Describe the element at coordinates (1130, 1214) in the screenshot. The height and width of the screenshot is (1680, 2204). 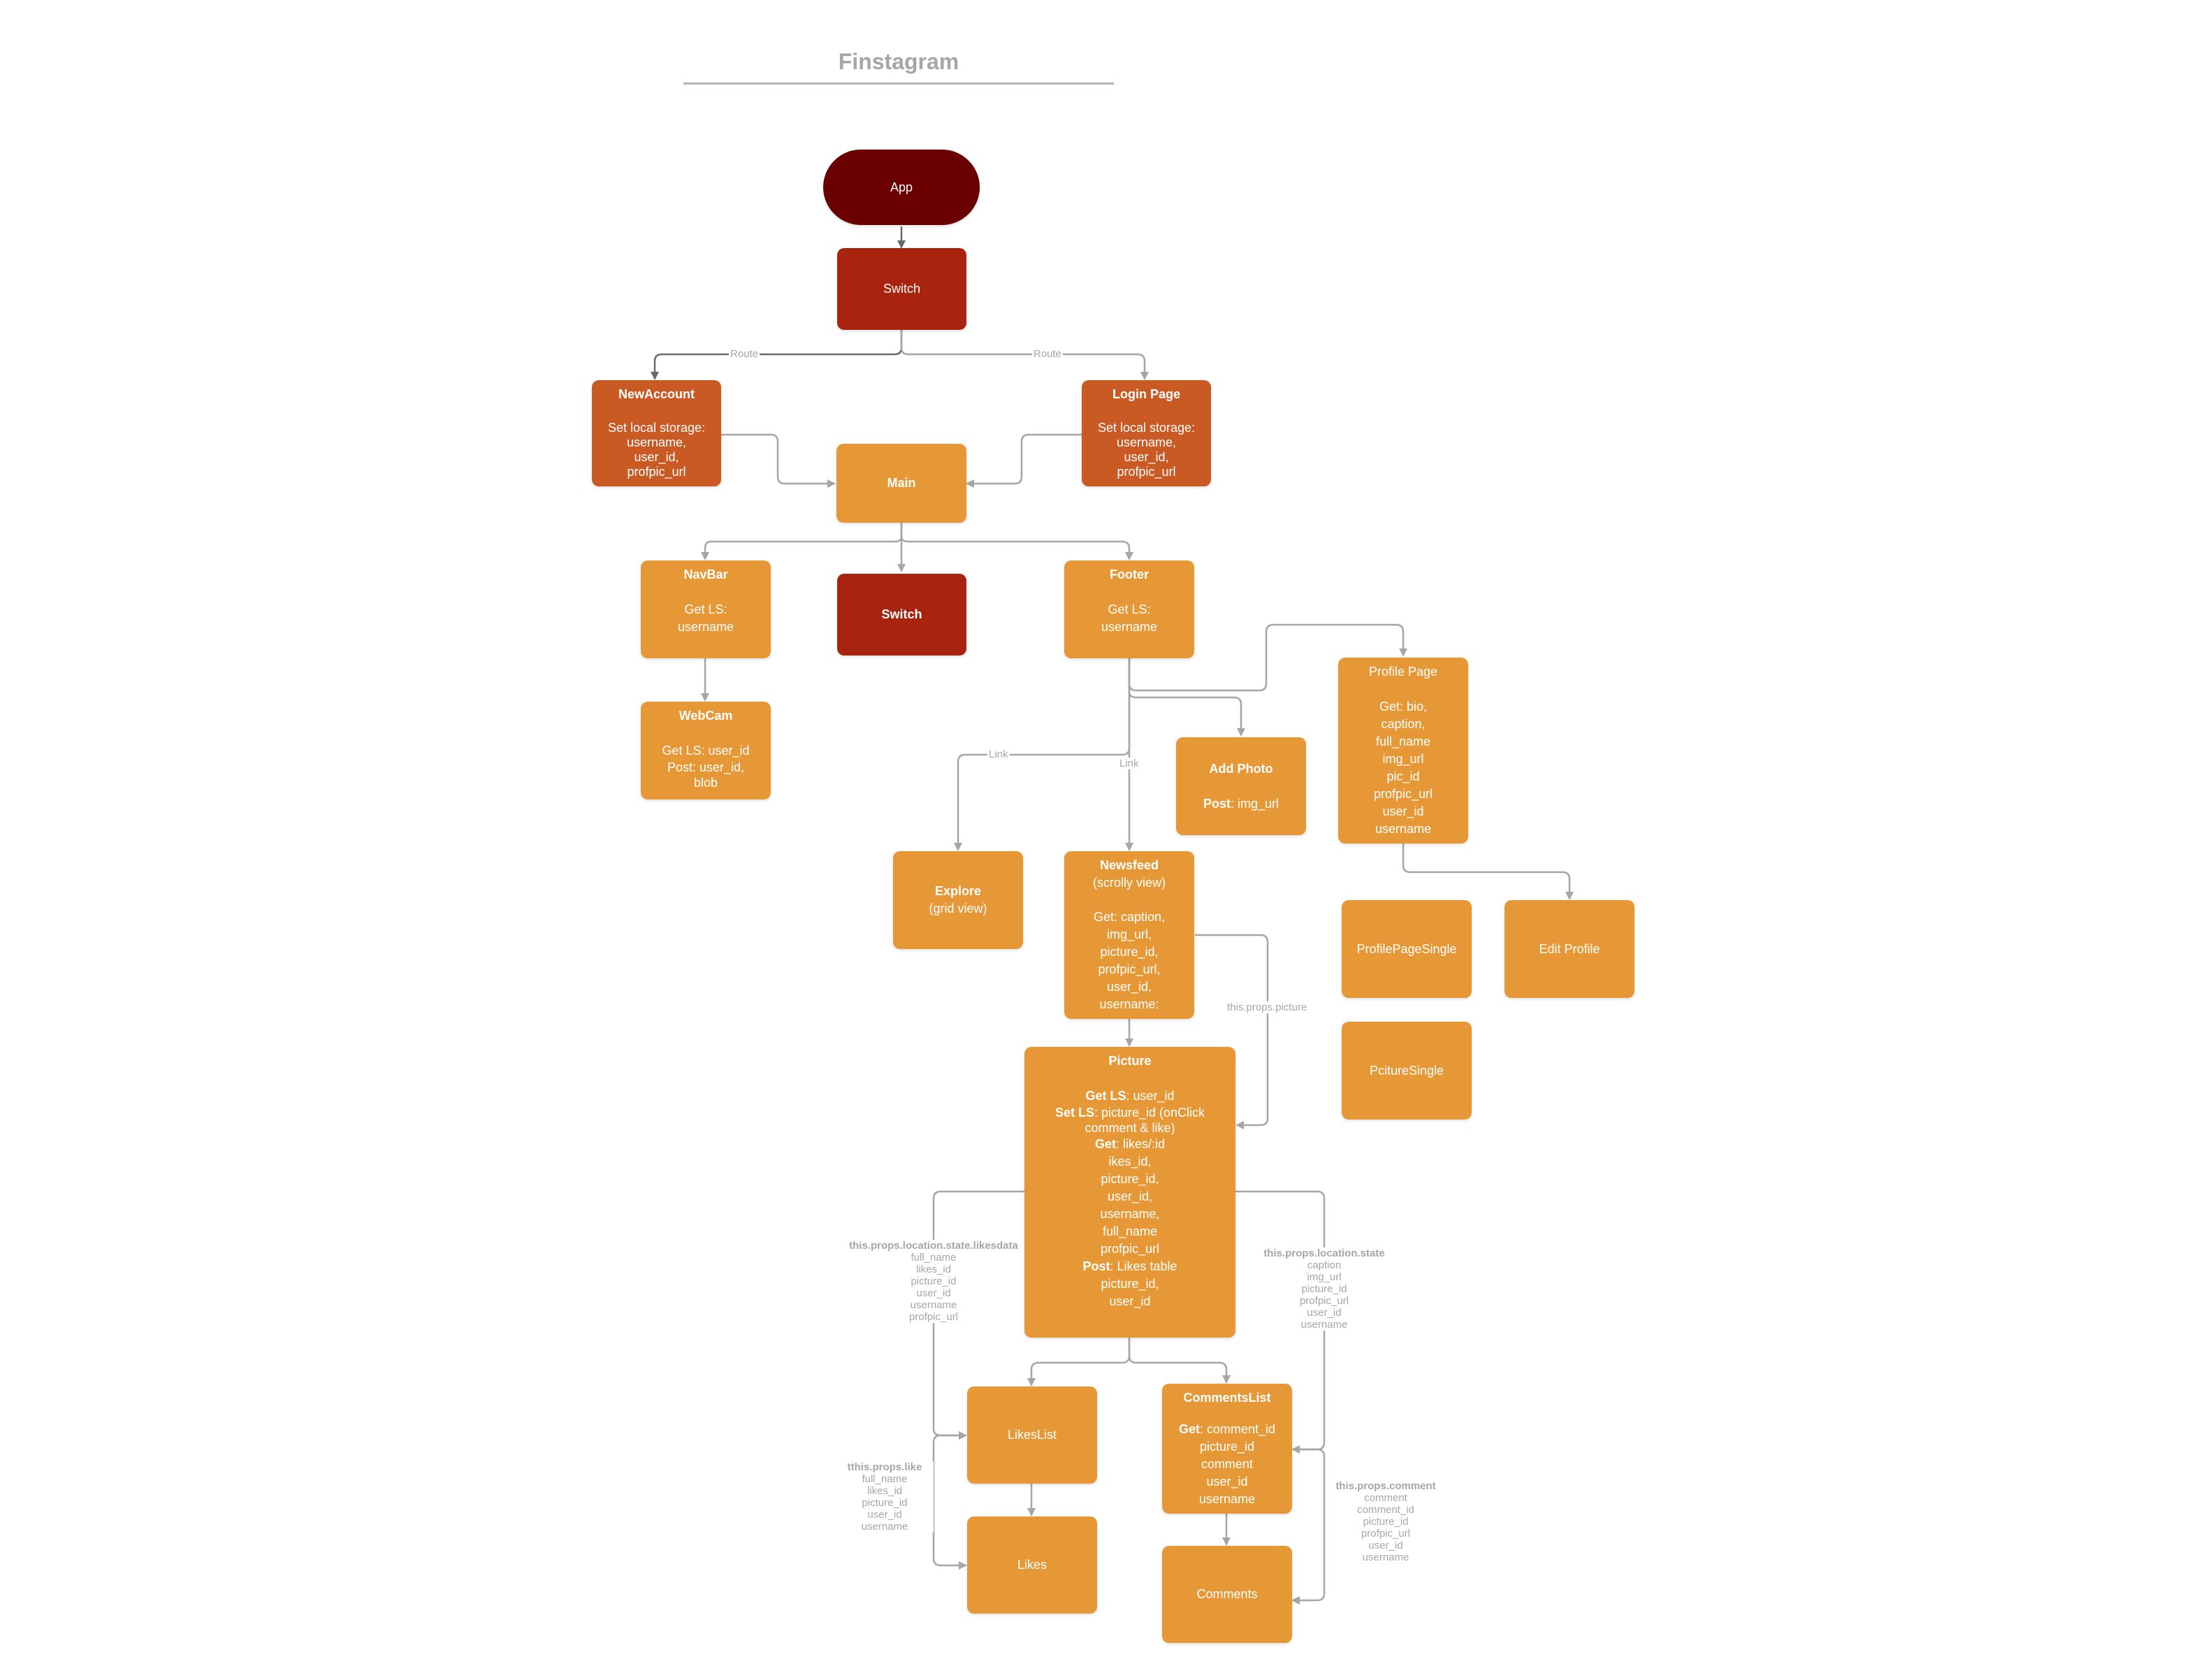
I see `node-picture-line: username,` at that location.